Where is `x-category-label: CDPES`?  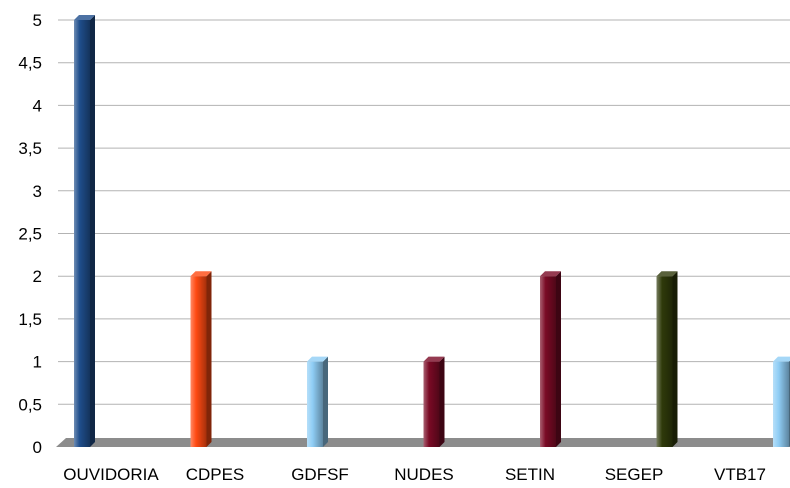 x-category-label: CDPES is located at coordinates (215, 474).